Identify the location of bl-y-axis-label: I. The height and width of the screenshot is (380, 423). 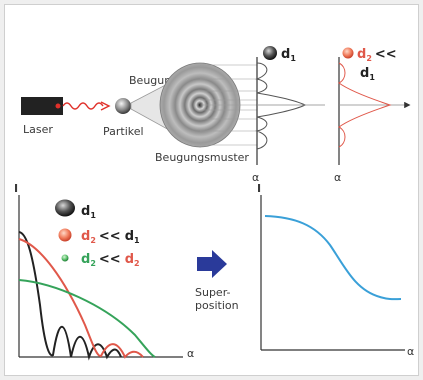
(16, 188).